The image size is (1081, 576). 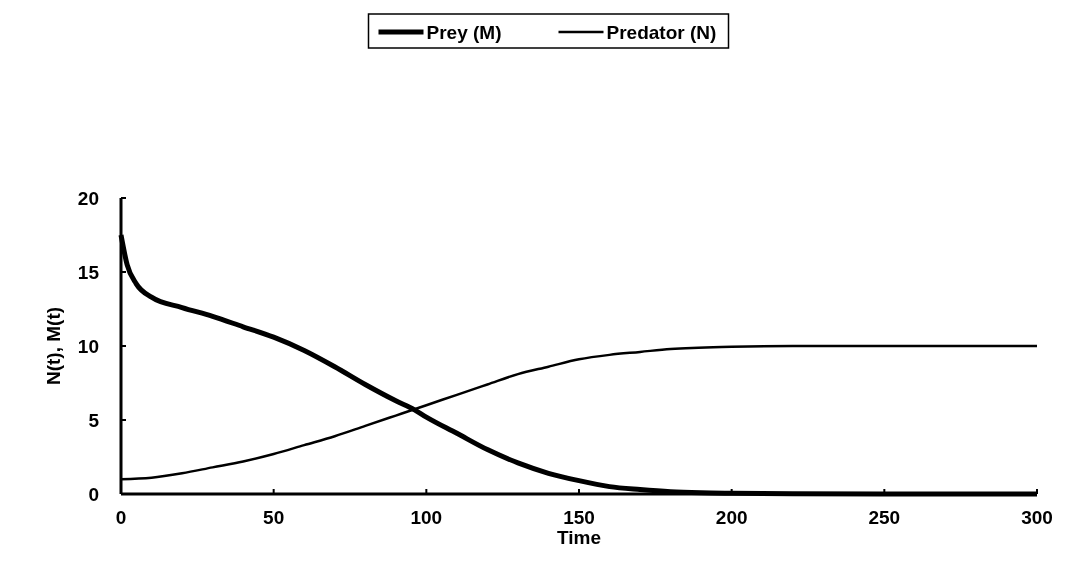 I want to click on legend-label: Predator (N), so click(x=661, y=32).